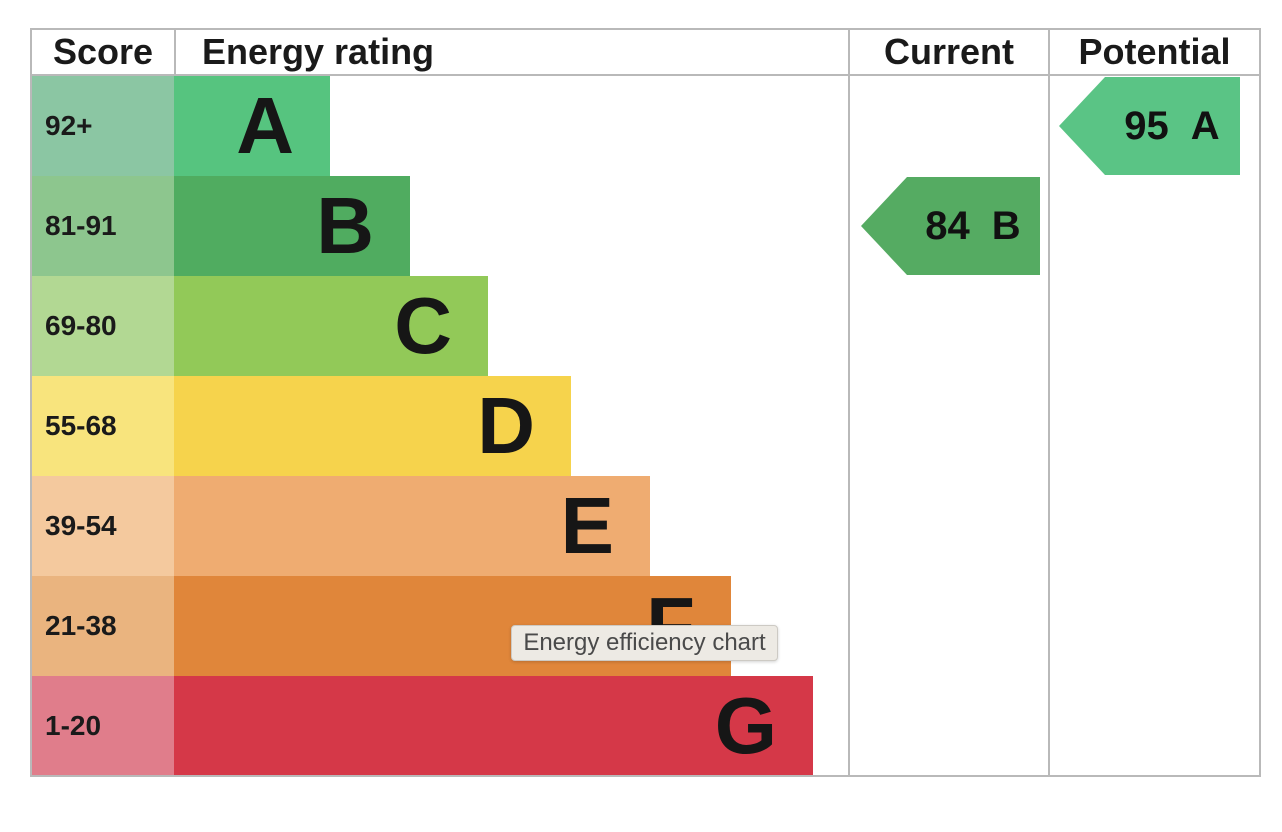 Image resolution: width=1282 pixels, height=832 pixels. What do you see at coordinates (644, 643) in the screenshot?
I see `tooltip: Energy efficiency chart` at bounding box center [644, 643].